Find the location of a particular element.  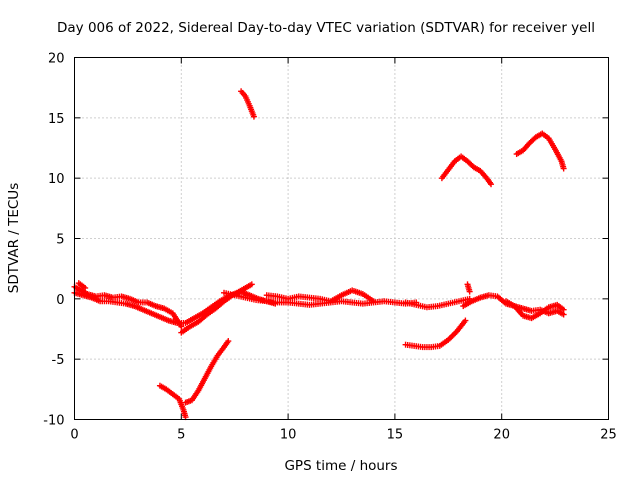

y-tick-label: -5 is located at coordinates (58, 360).